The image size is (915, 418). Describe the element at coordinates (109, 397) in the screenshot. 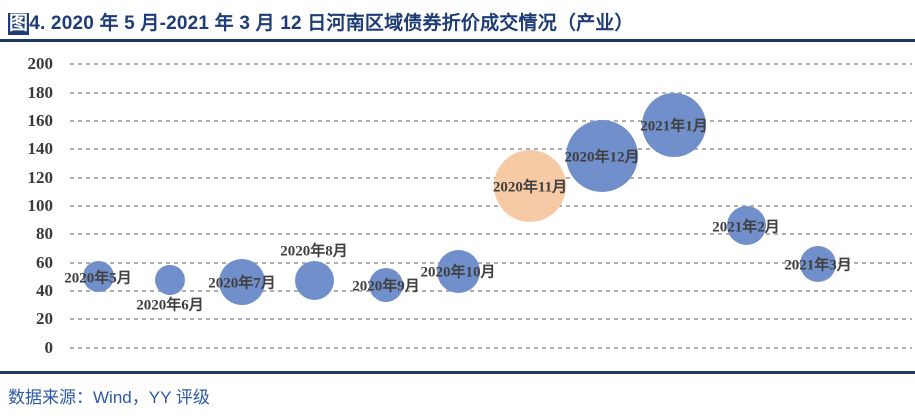

I see `data-source-text: 数据来源：Wind，YY 评级` at that location.